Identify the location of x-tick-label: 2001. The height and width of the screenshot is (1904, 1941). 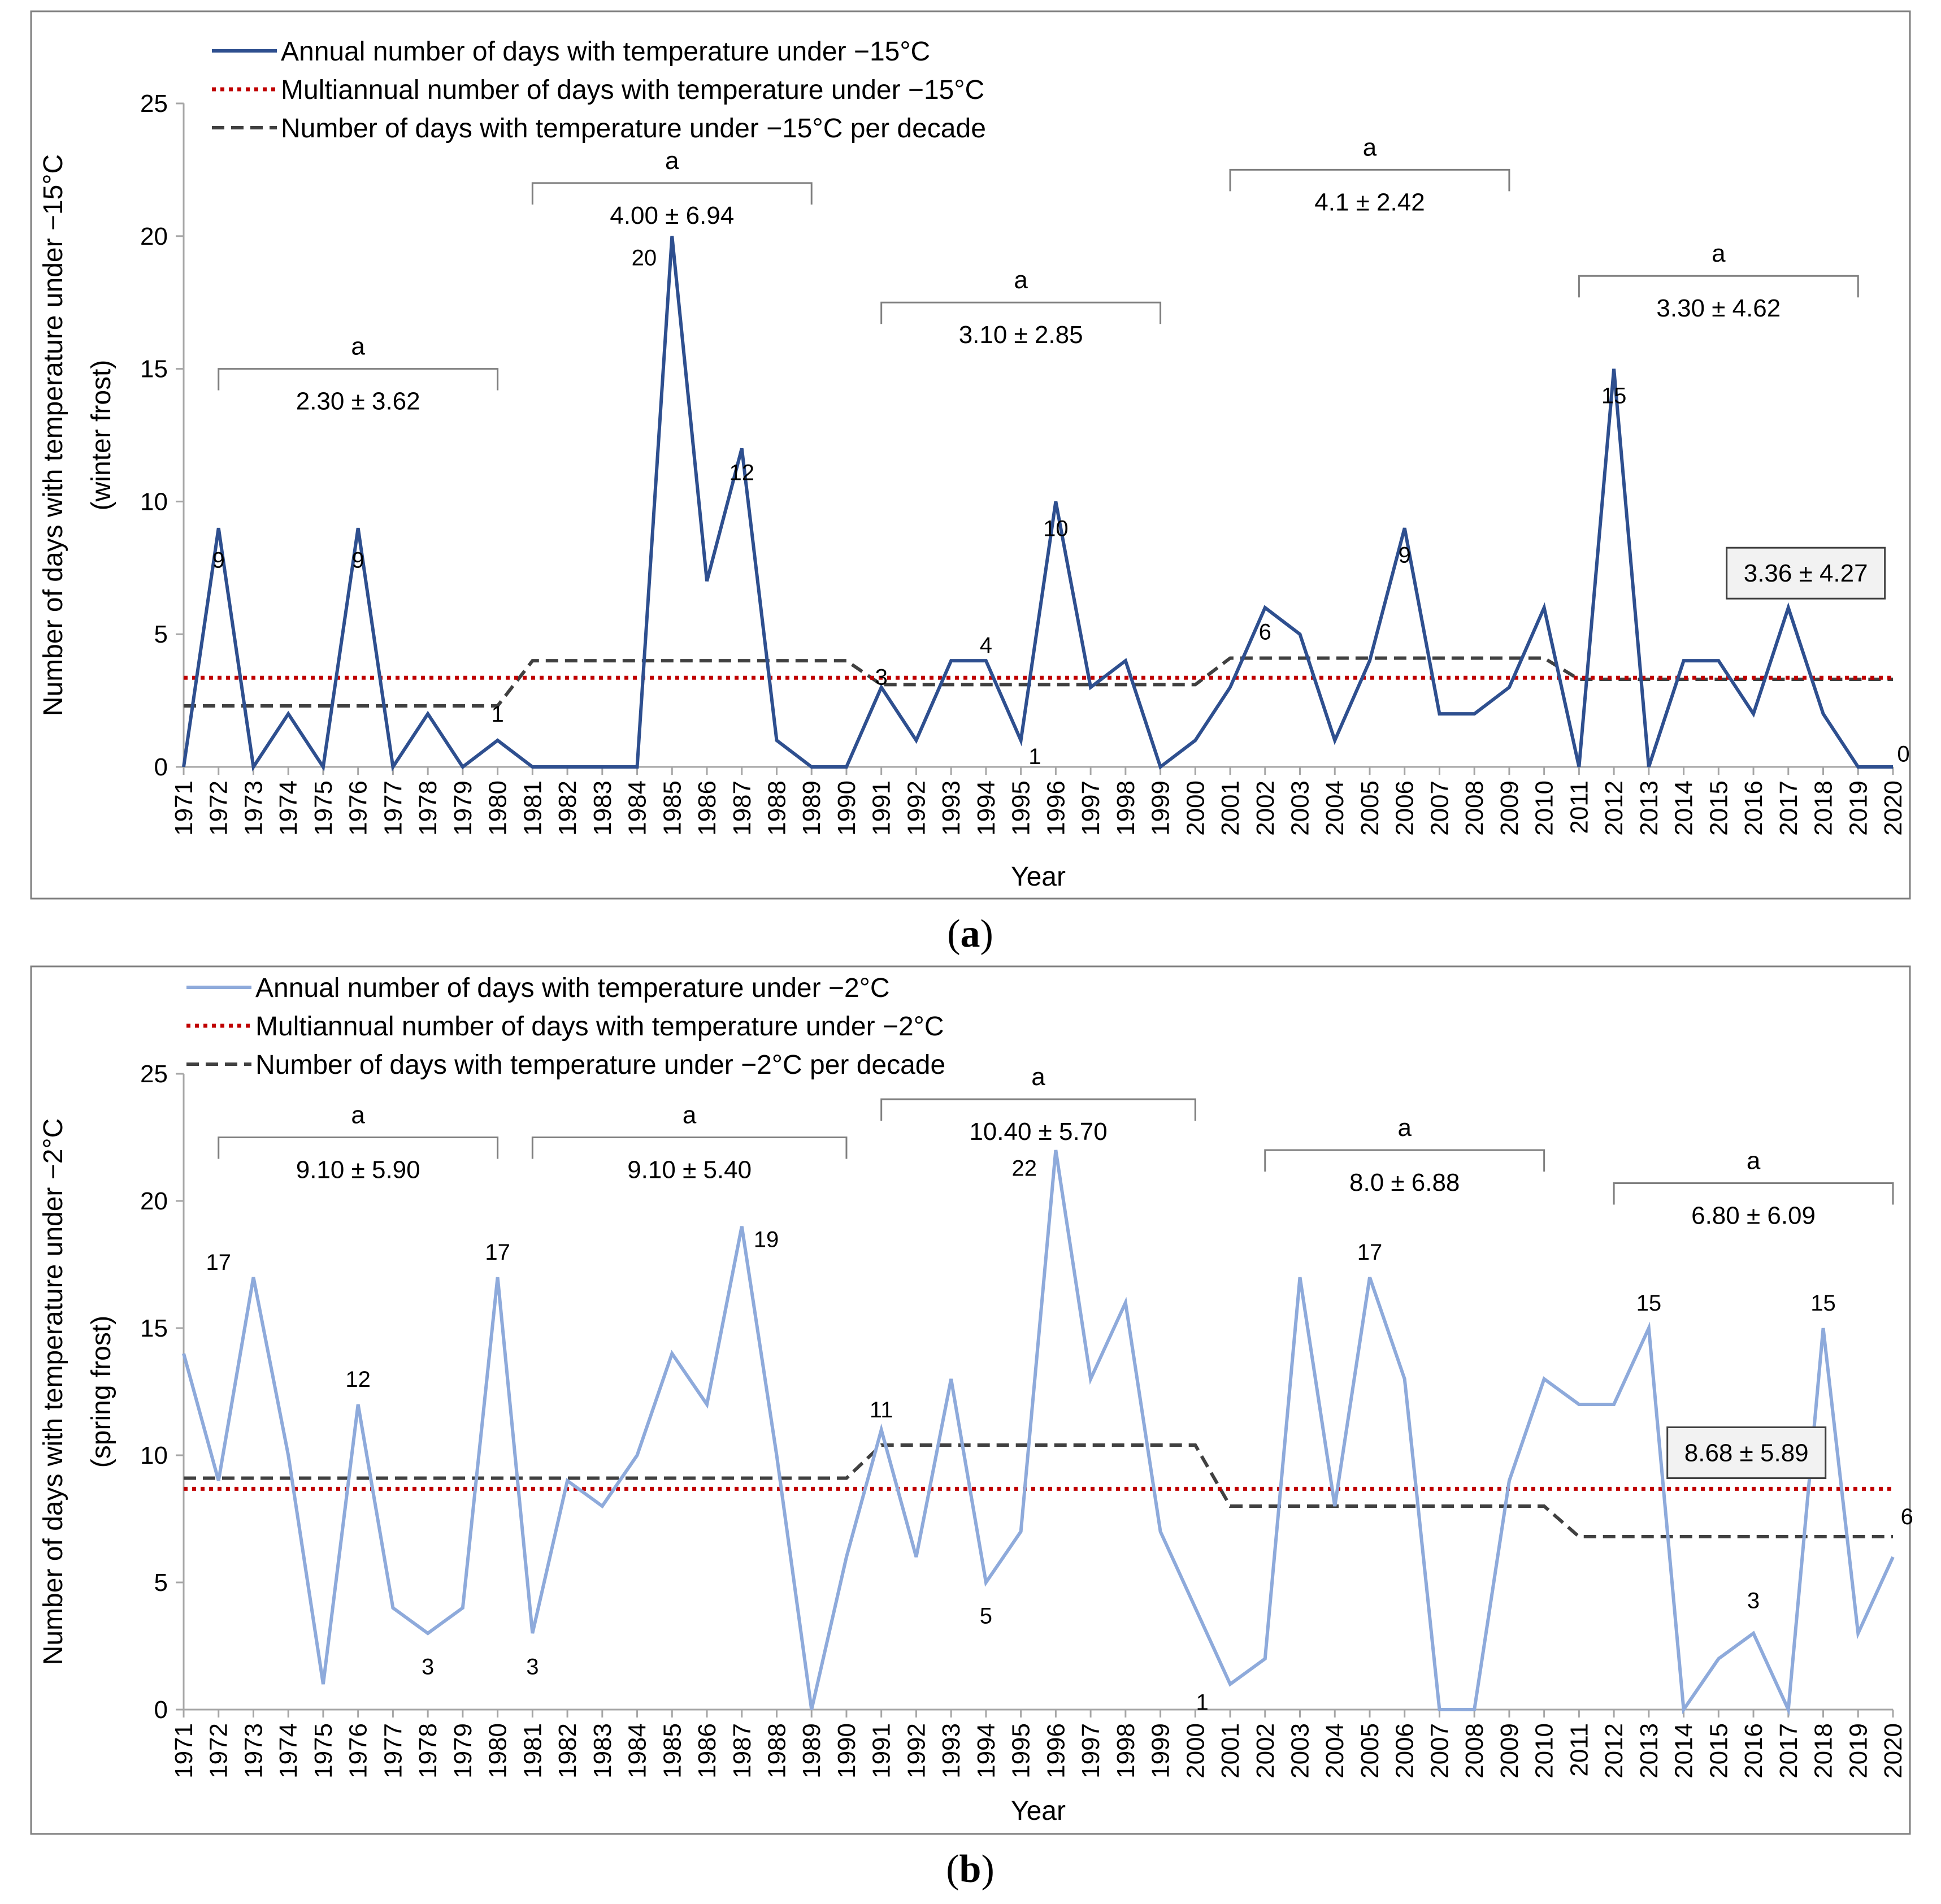
(1230, 1751).